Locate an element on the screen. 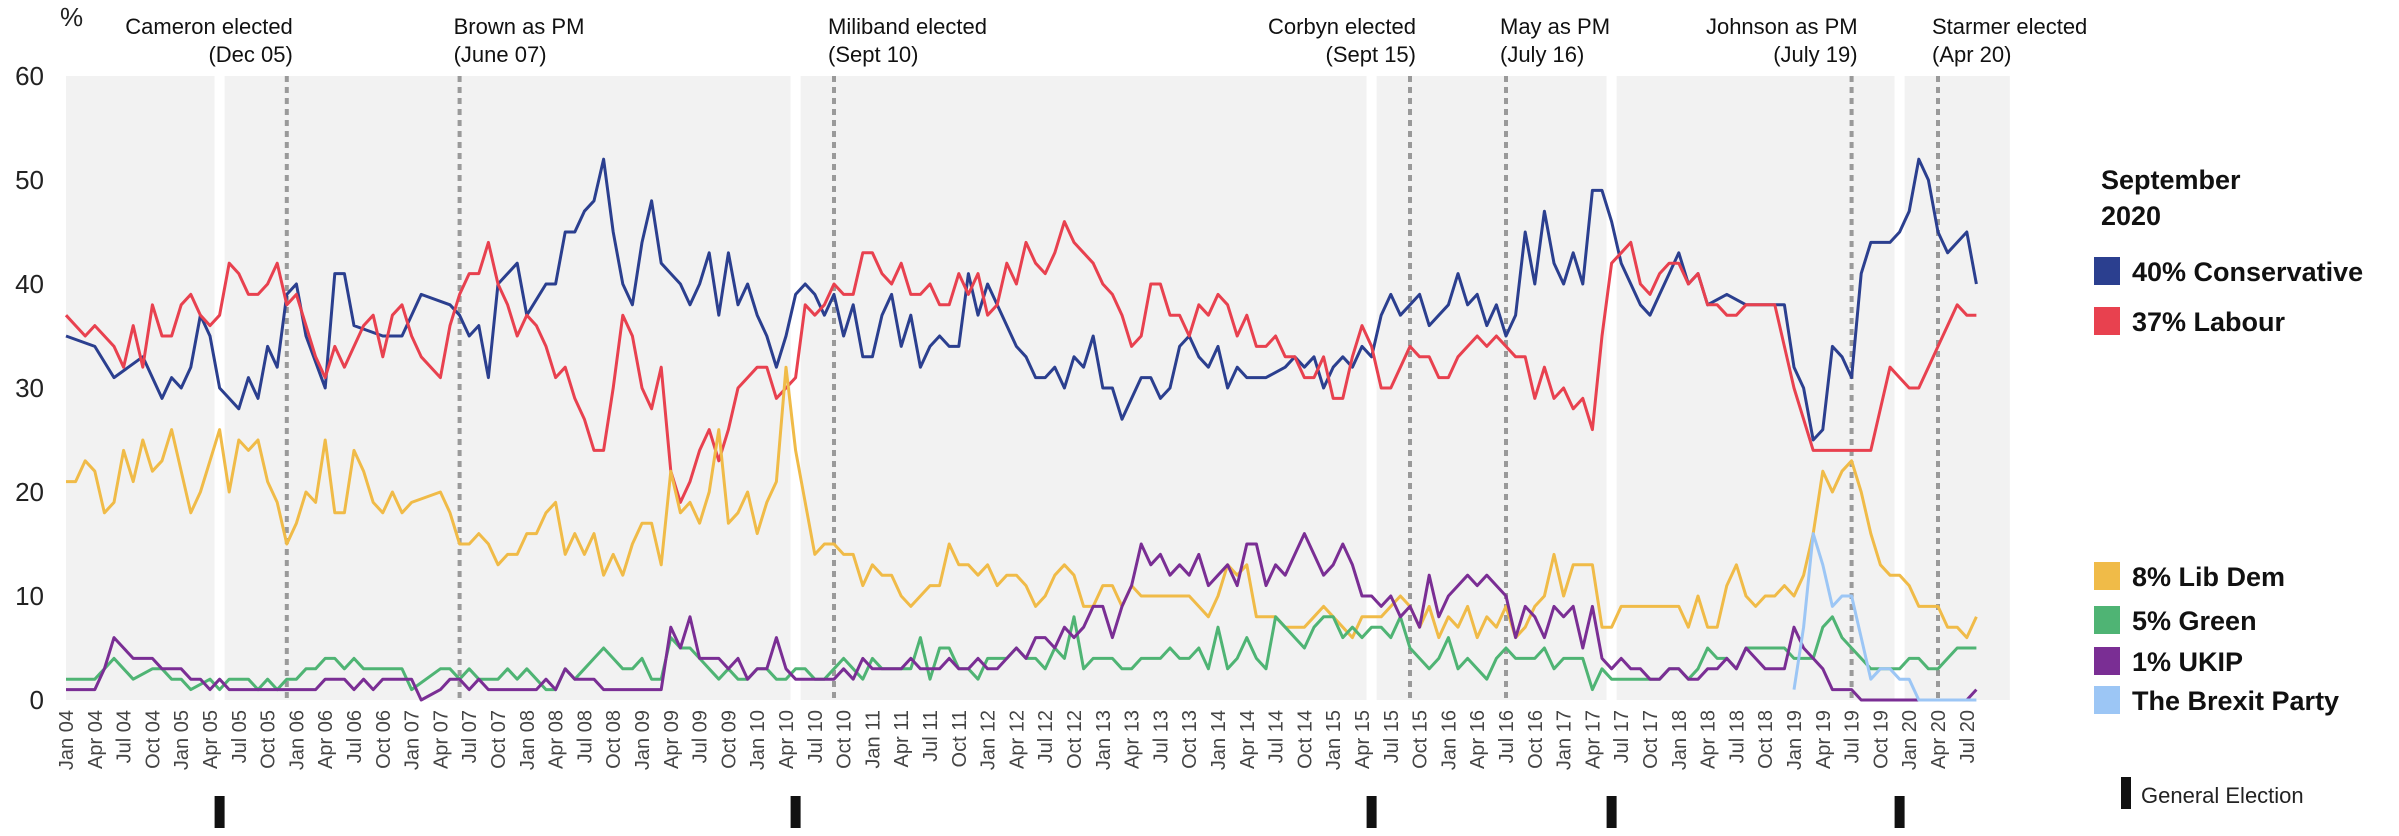 The image size is (2399, 836). x-tick-label: Oct 09 is located at coordinates (729, 739).